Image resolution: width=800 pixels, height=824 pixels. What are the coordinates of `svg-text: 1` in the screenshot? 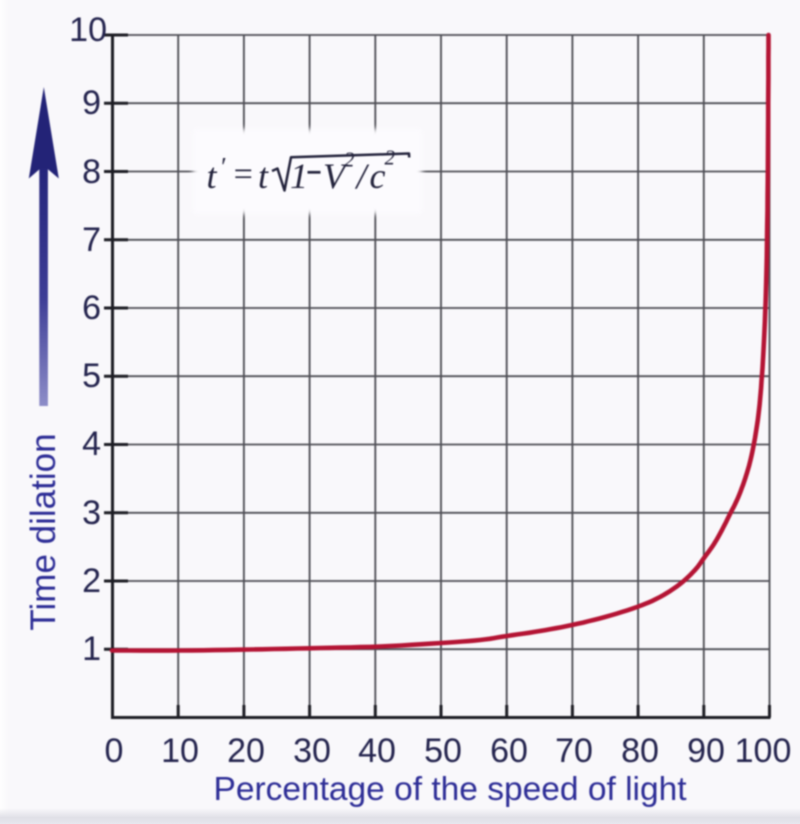 It's located at (299, 176).